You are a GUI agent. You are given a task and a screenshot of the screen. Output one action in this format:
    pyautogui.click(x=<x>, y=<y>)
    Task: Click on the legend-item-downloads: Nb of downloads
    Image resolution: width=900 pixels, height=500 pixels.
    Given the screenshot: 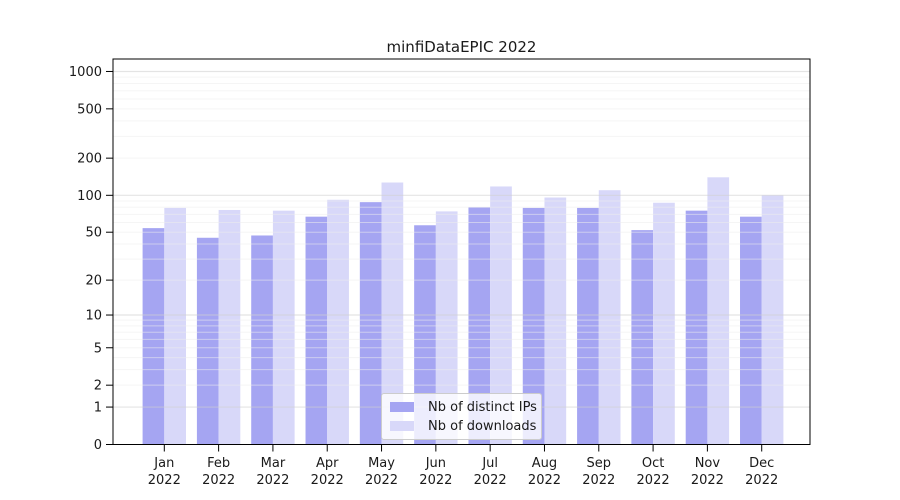 What is the action you would take?
    pyautogui.click(x=461, y=426)
    